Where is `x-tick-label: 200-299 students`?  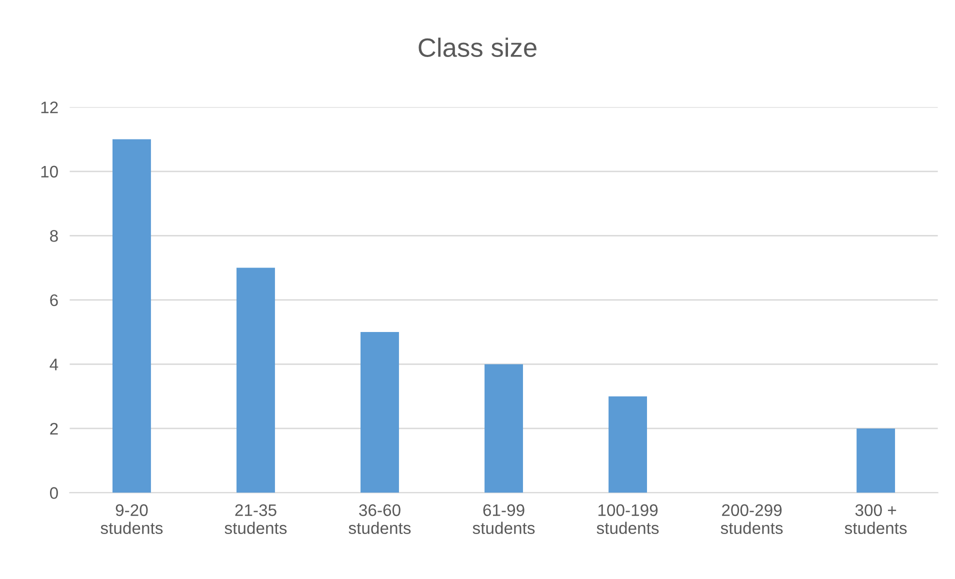
x-tick-label: 200-299 students is located at coordinates (751, 519).